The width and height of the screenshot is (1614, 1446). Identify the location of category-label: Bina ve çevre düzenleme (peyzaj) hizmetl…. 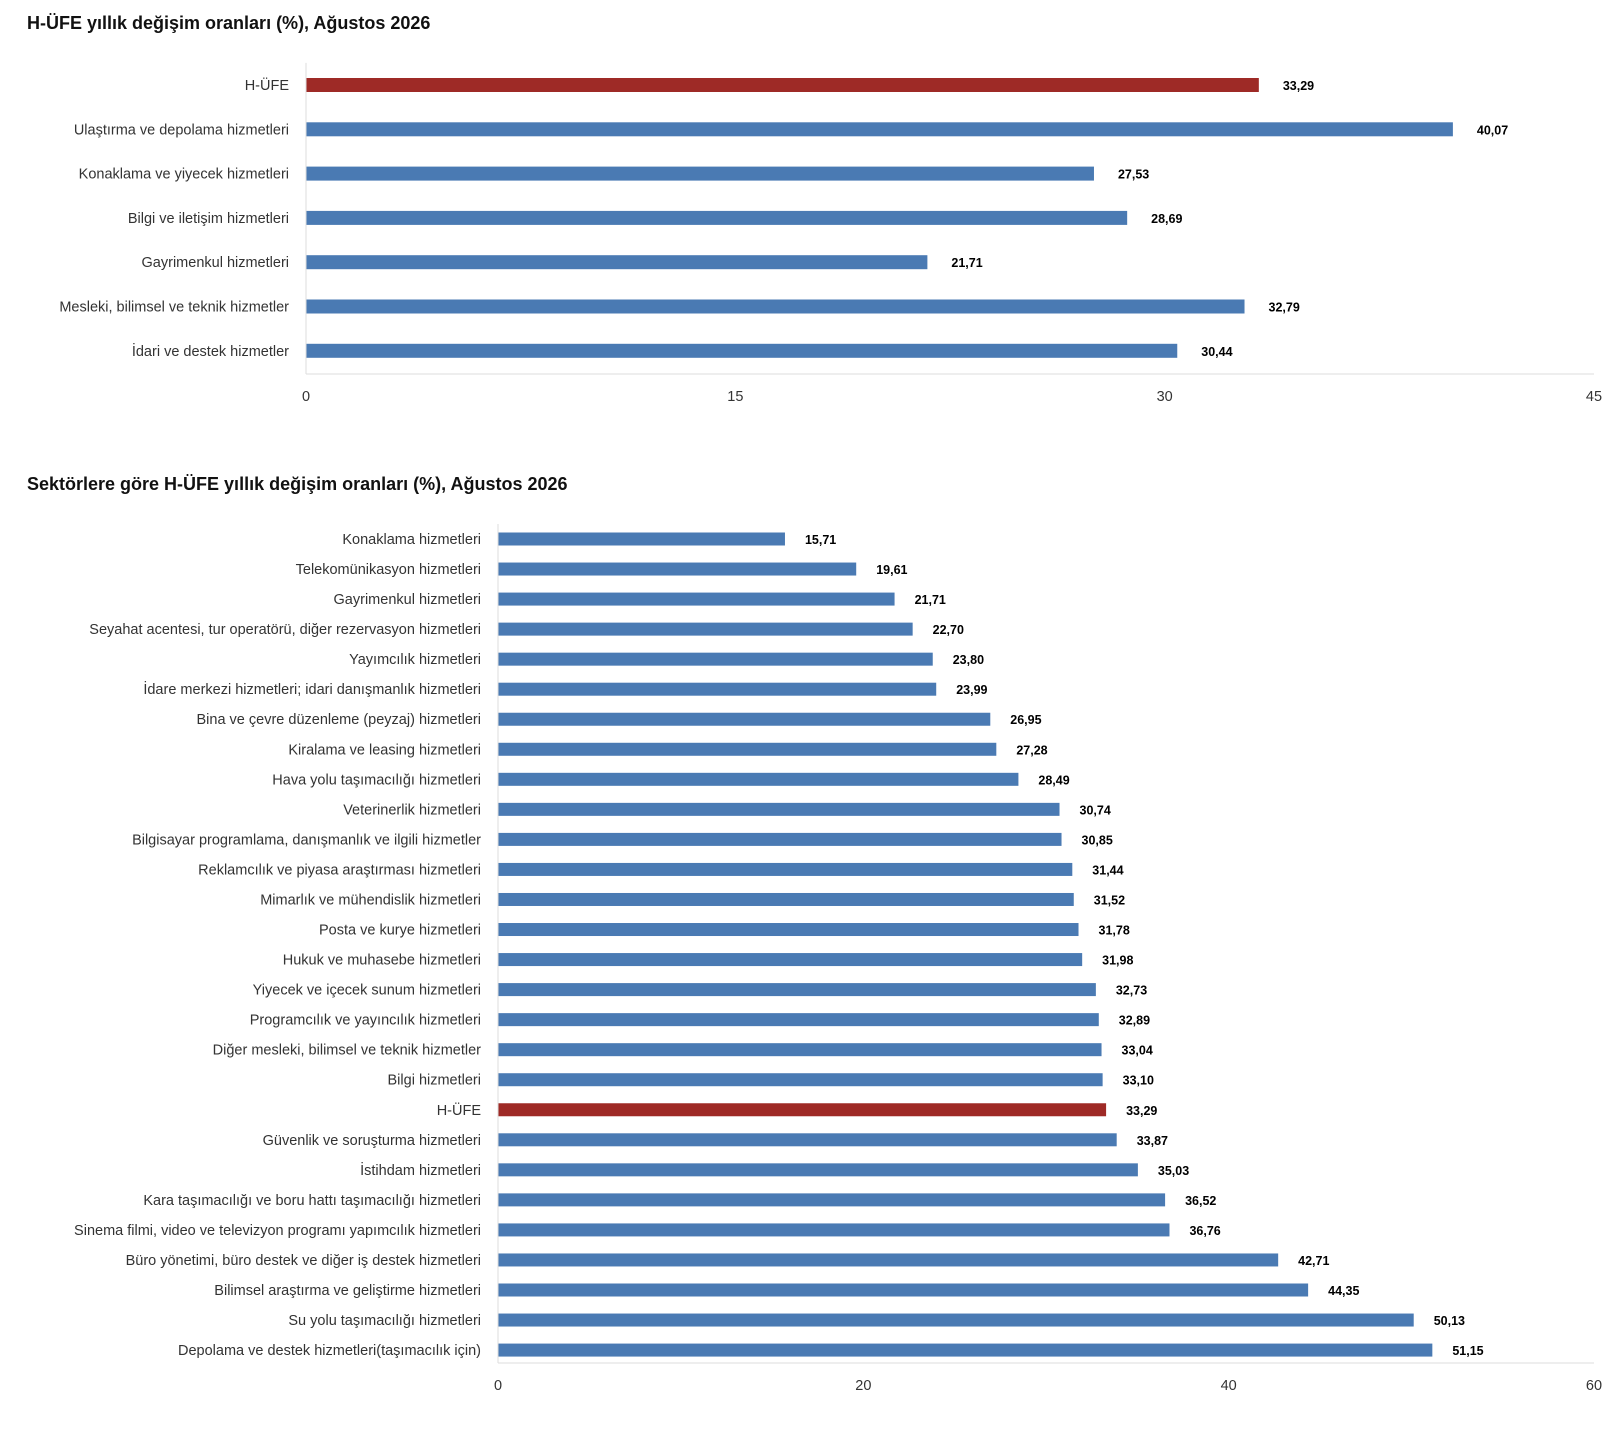
(339, 720).